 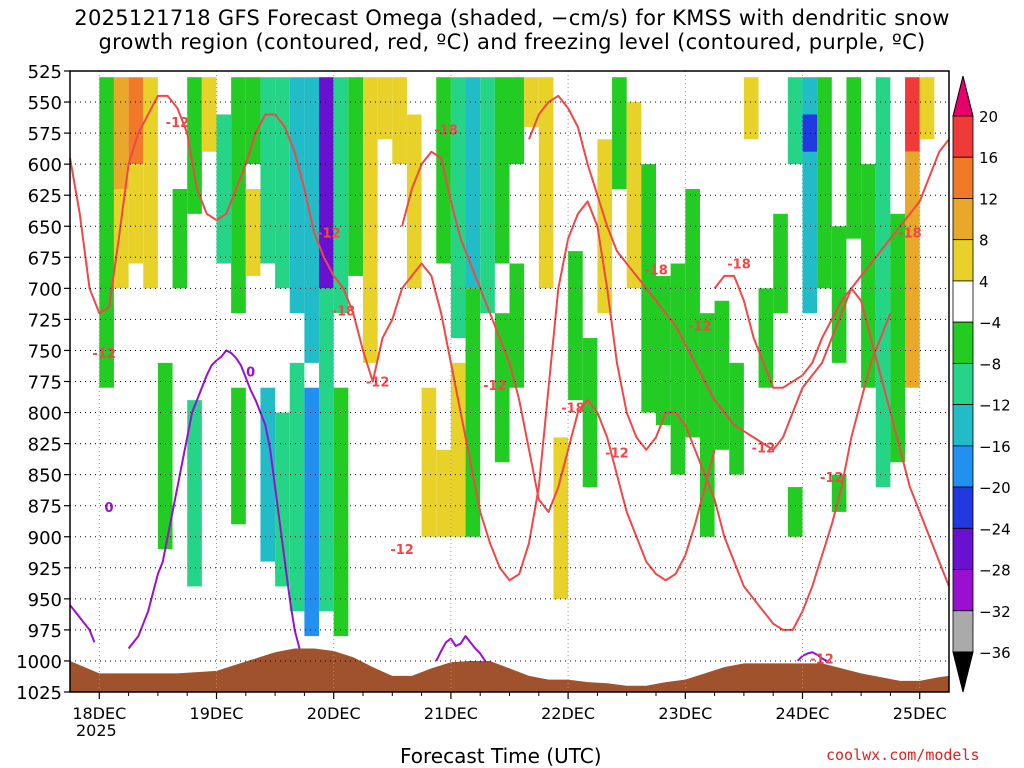 What do you see at coordinates (803, 713) in the screenshot?
I see `x-tick-label: 24DEC` at bounding box center [803, 713].